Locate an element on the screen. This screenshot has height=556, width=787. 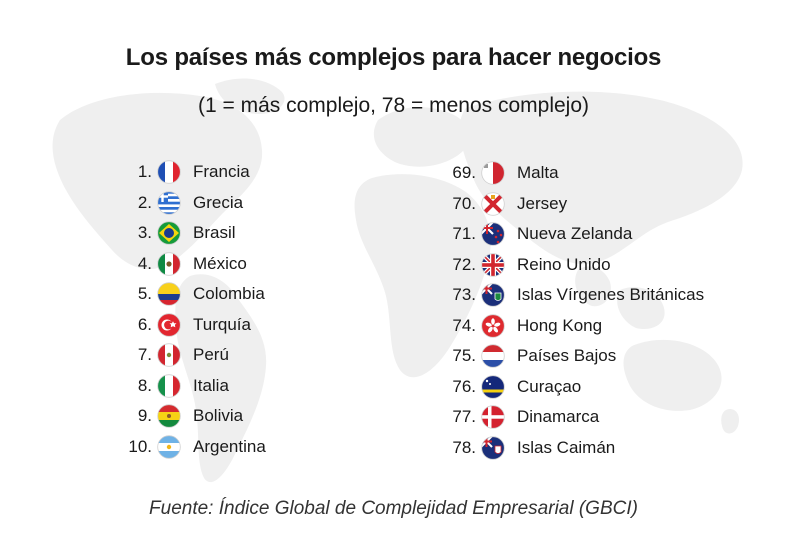
country-name: Hong Kong is located at coordinates (560, 325).